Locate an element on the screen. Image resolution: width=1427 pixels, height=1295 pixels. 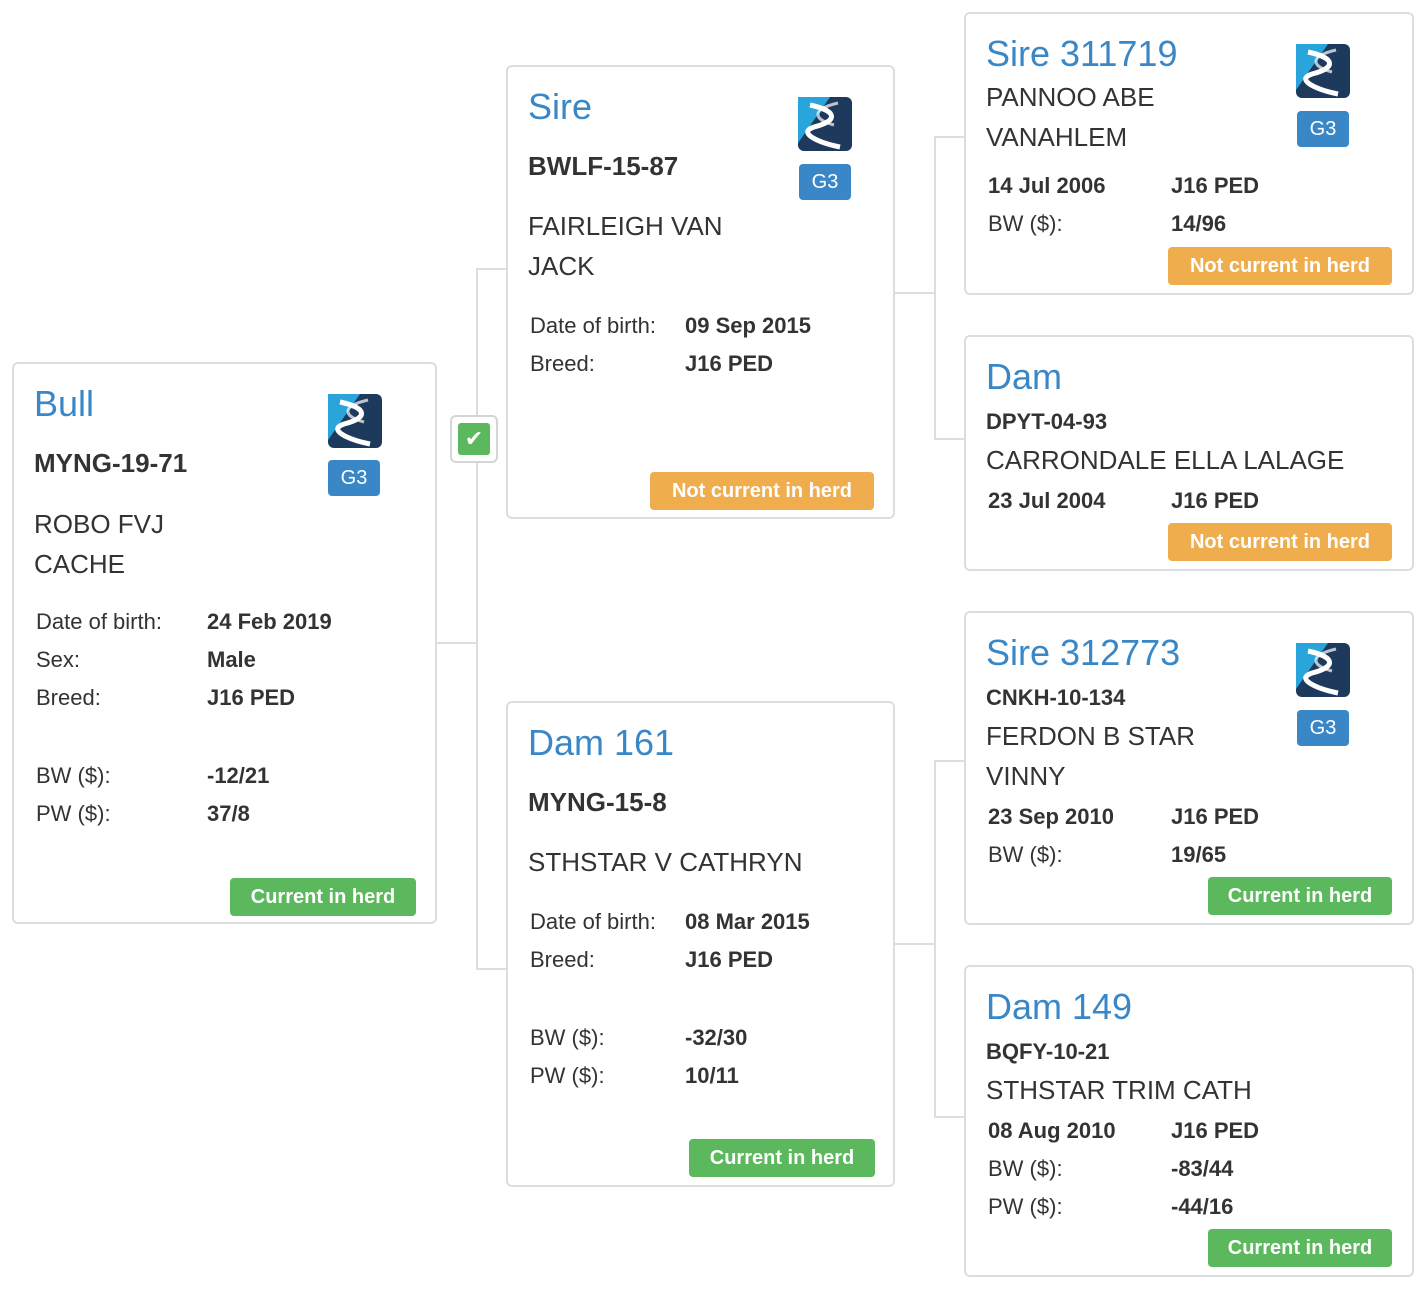
select-checkbox: ✔ is located at coordinates (474, 439).